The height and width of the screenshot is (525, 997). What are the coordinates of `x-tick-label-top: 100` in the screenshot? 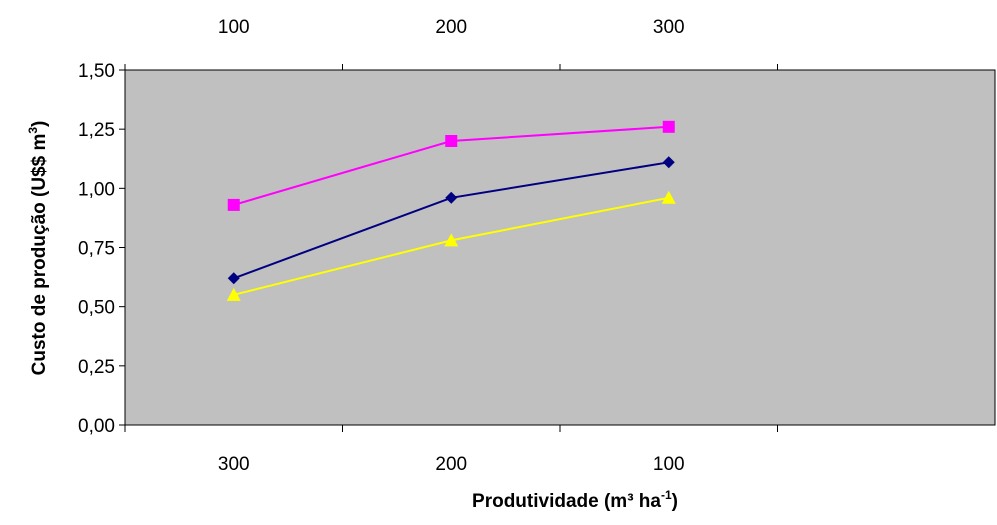 It's located at (234, 27).